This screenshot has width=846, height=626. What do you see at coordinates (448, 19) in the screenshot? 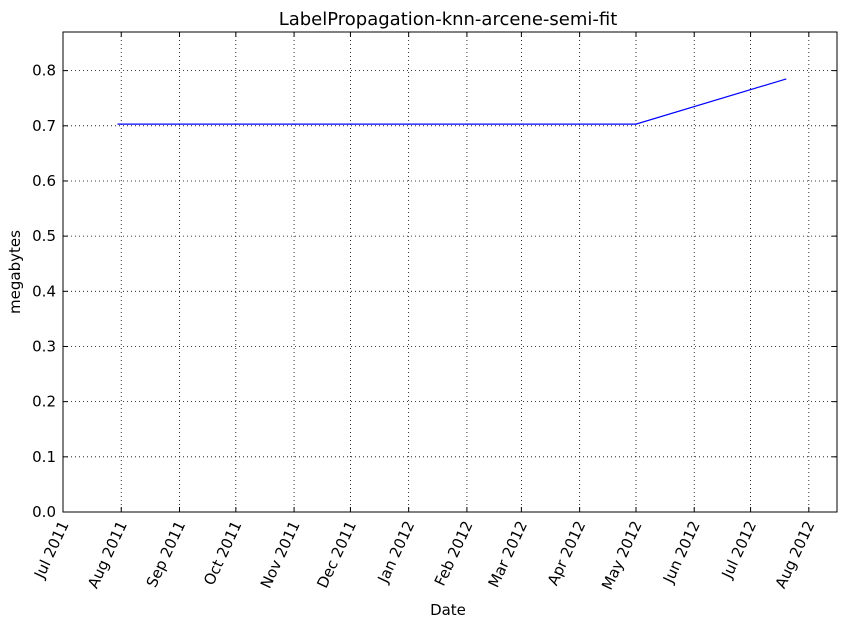
I see `chart-title: LabelPropagation-knn-arcene-semi-fit` at bounding box center [448, 19].